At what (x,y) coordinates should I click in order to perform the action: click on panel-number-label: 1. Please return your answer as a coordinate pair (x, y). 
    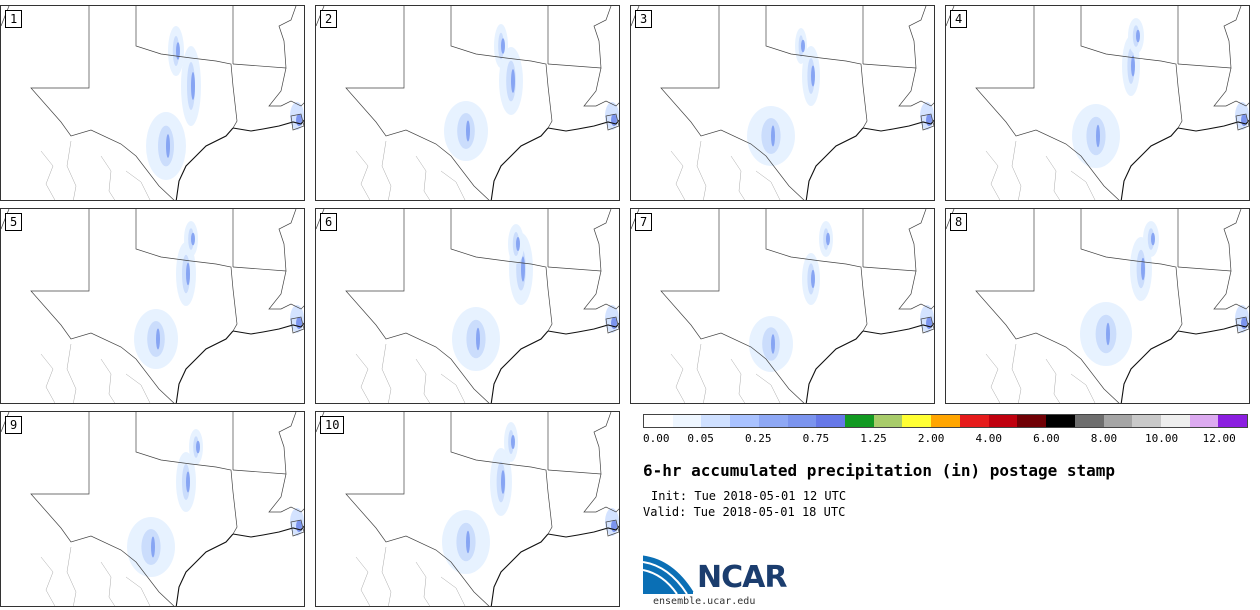
    Looking at the image, I should click on (14, 19).